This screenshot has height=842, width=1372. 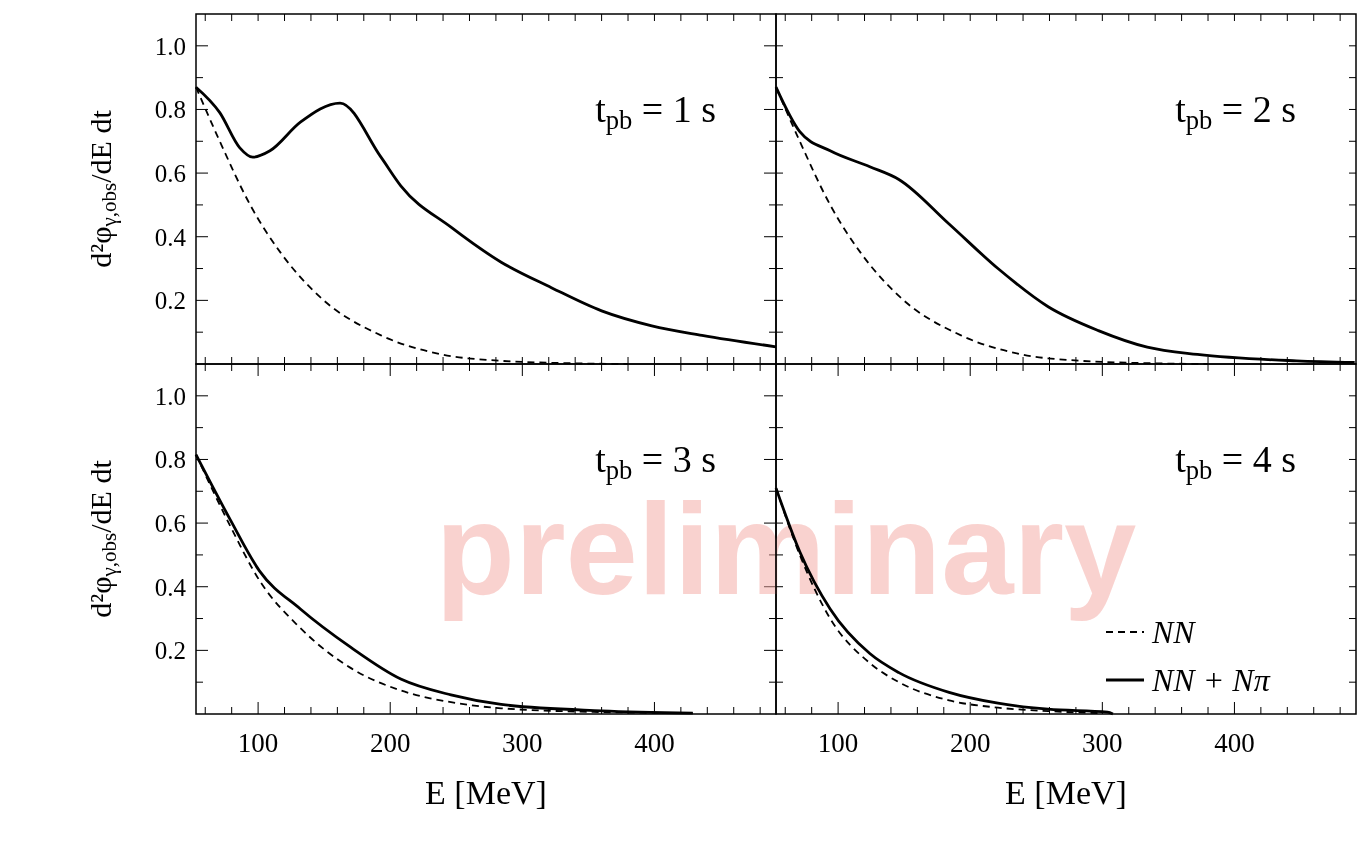 What do you see at coordinates (1235, 111) in the screenshot?
I see `annotation: t$_{pb}$ = 2 s` at bounding box center [1235, 111].